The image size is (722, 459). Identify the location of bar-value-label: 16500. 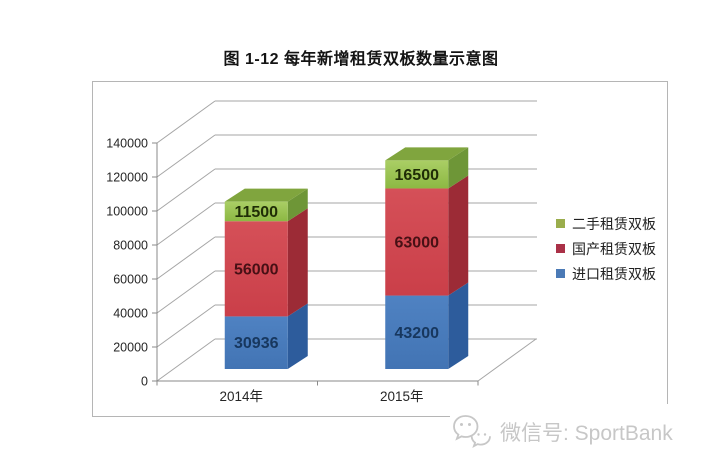
(417, 175).